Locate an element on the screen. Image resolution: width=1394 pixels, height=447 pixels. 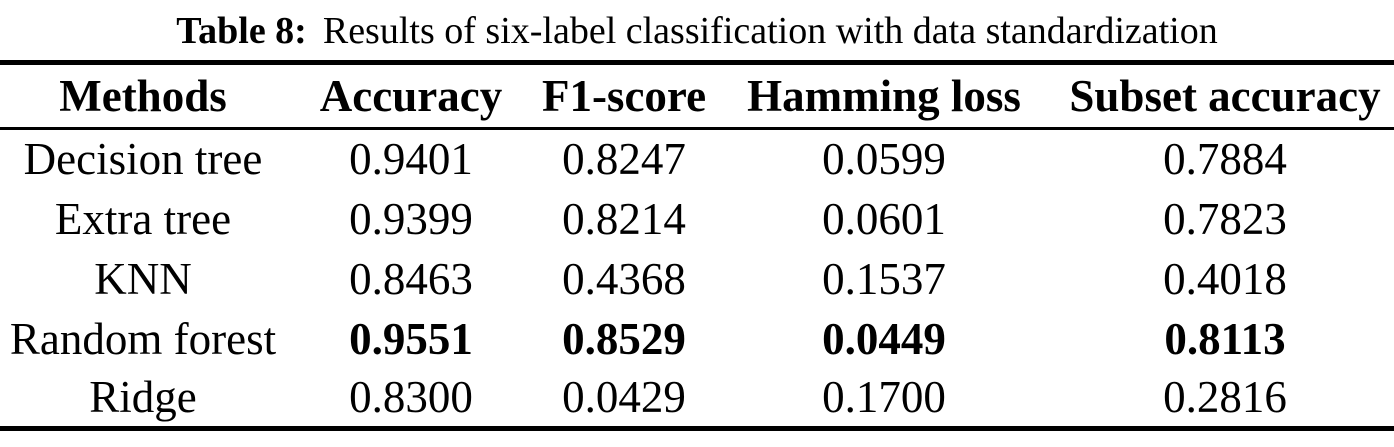
accuracy-cell: 0.9399 is located at coordinates (411, 218).